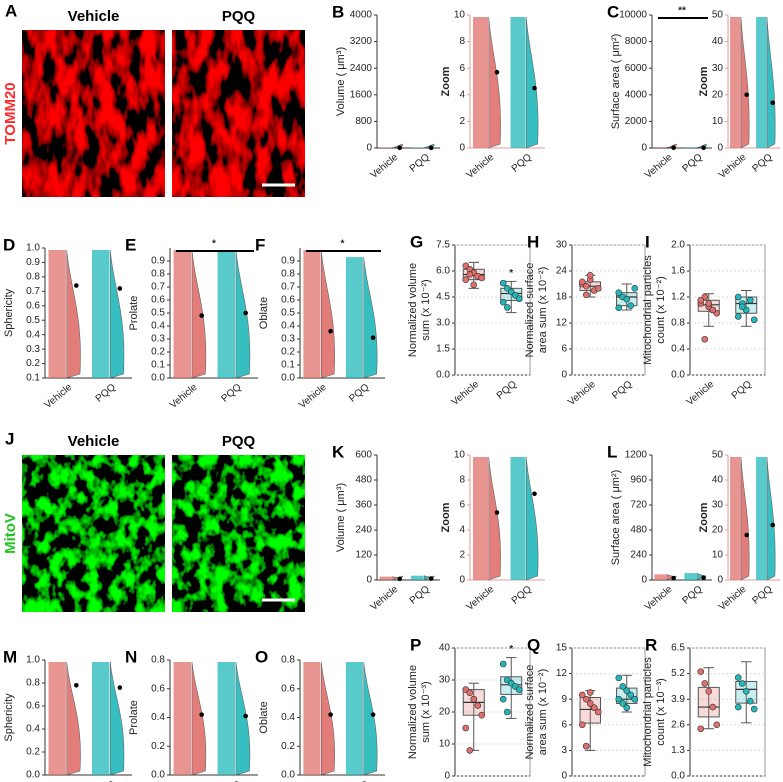 Image resolution: width=783 pixels, height=782 pixels. What do you see at coordinates (288, 261) in the screenshot?
I see `y-tick-label: 0.9` at bounding box center [288, 261].